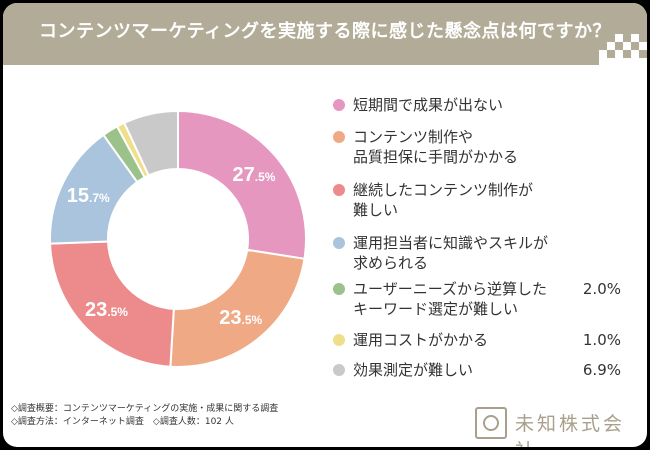  I want to click on legend-value: 6.9%, so click(601, 370).